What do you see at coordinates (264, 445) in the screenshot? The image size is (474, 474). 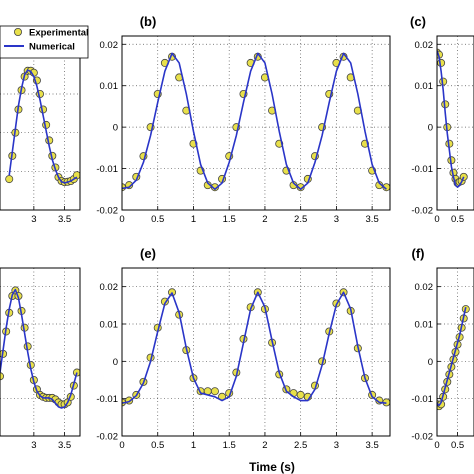 I see `x-tick-label-e-4: 2` at bounding box center [264, 445].